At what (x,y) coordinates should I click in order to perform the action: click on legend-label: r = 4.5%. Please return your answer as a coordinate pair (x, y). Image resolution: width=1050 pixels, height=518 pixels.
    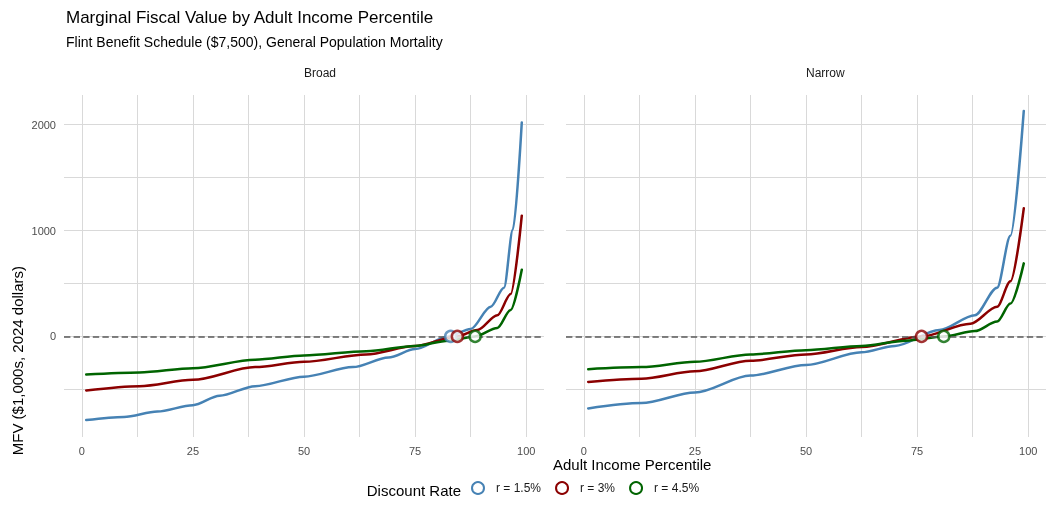
    Looking at the image, I should click on (677, 488).